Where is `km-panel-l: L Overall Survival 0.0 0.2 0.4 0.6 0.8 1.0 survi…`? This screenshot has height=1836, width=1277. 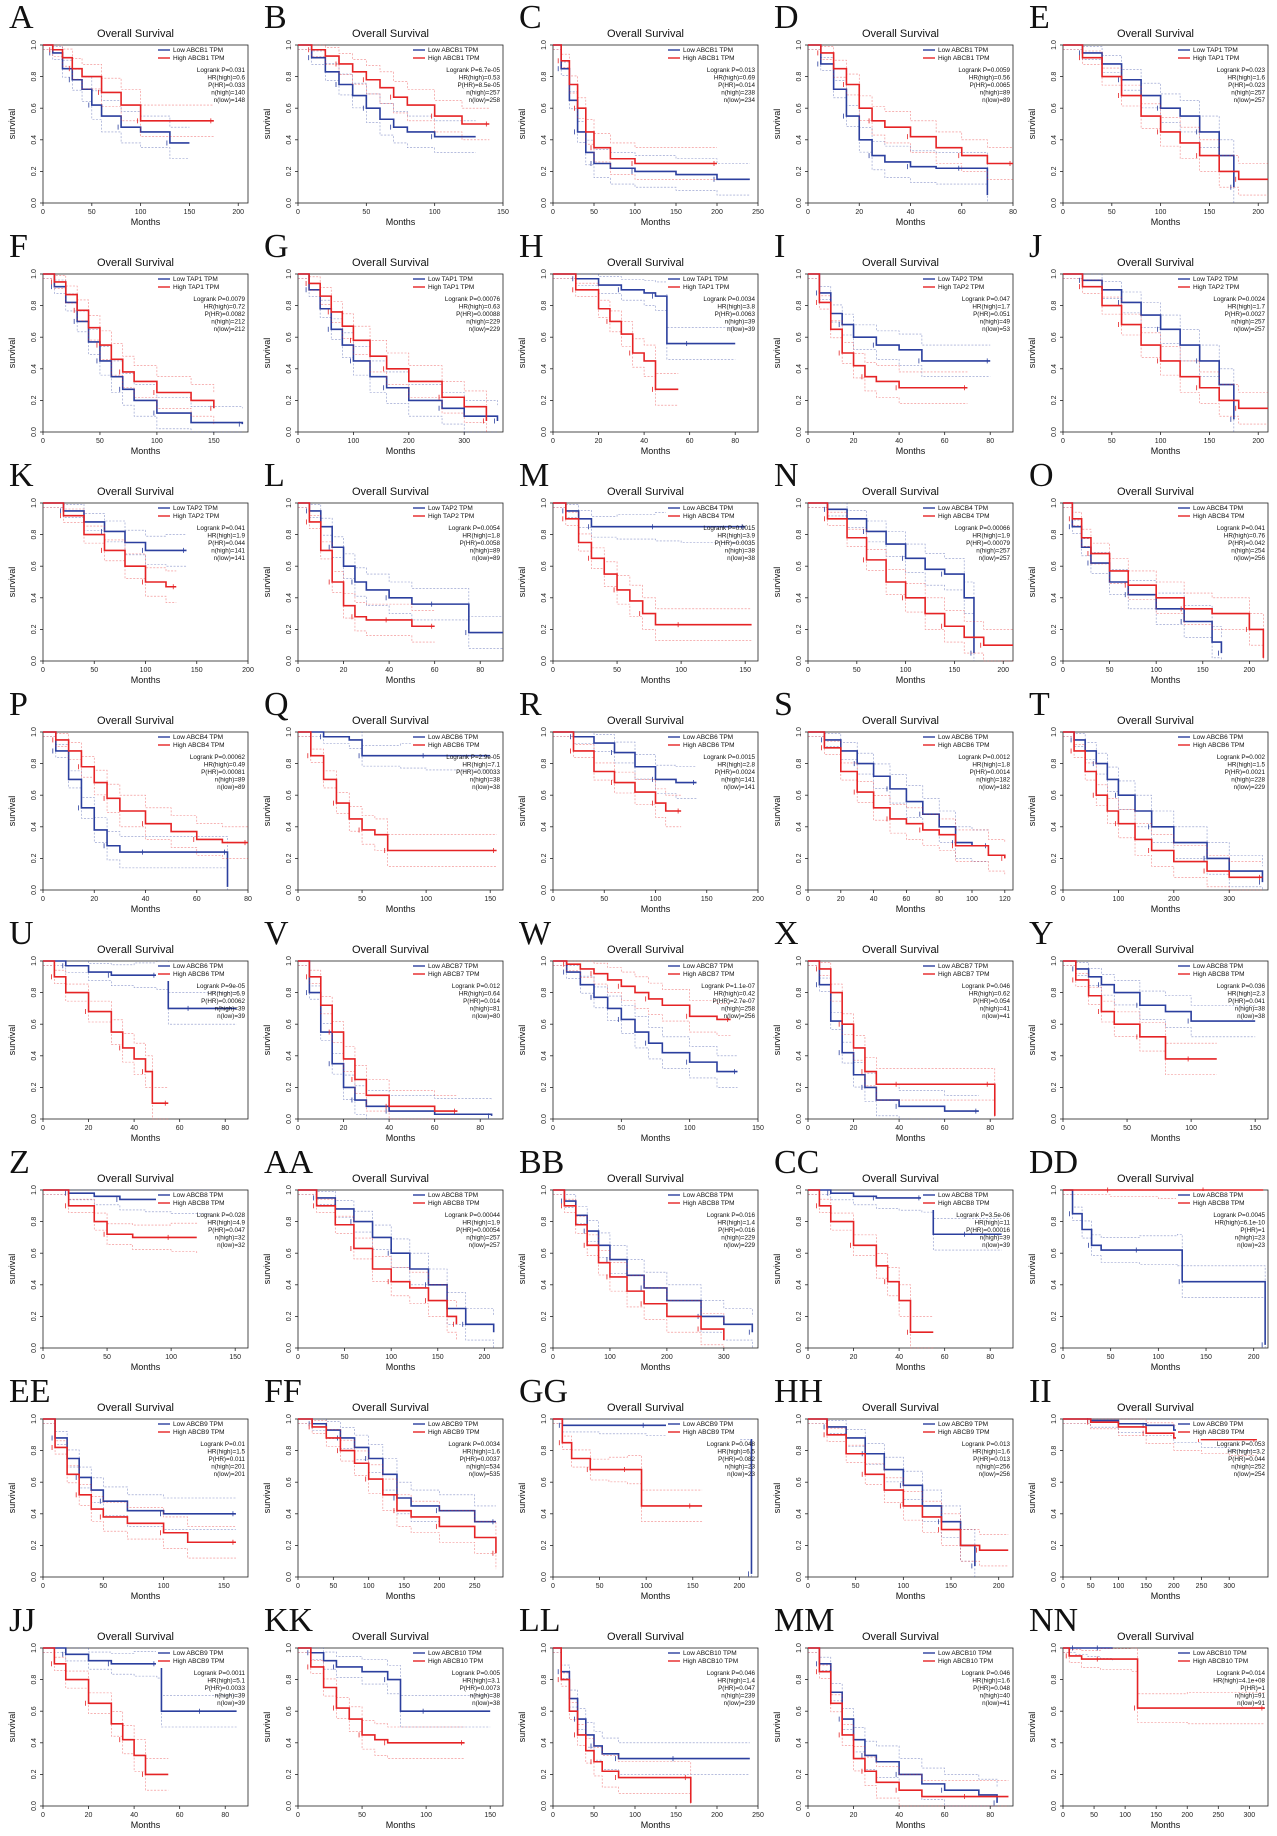
km-panel-l: L Overall Survival 0.0 0.2 0.4 0.6 0.8 1.0 survi… is located at coordinates (385, 573).